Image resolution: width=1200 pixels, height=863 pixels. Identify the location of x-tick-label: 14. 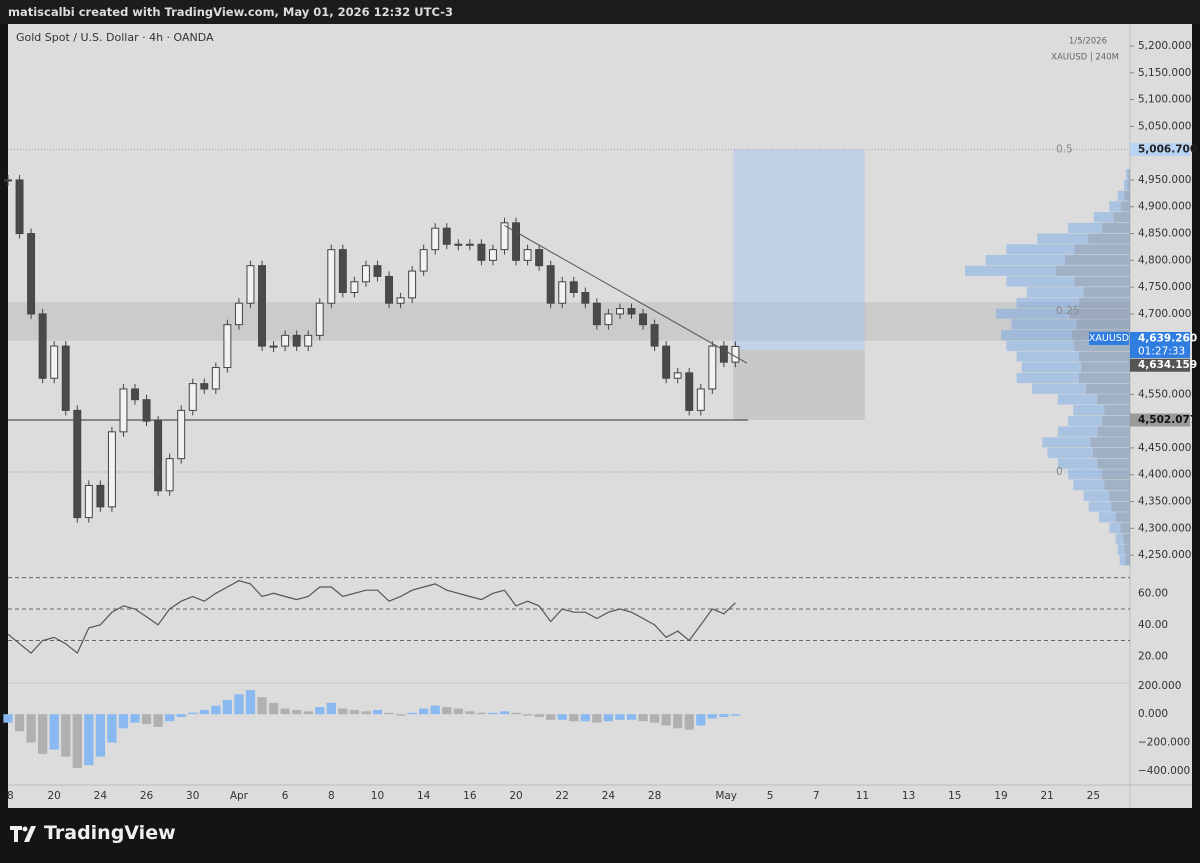
(424, 796).